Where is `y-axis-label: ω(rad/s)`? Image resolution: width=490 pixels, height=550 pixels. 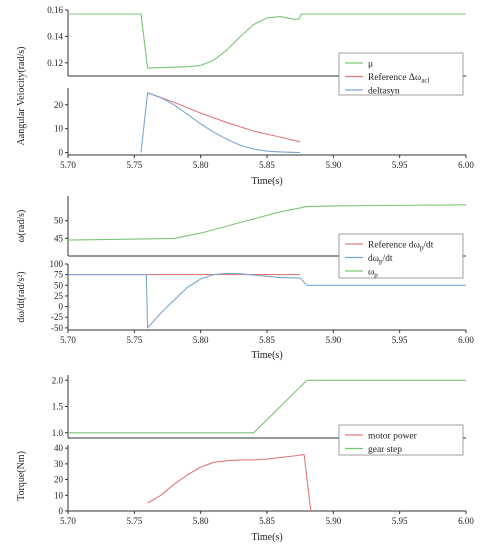
y-axis-label: ω(rad/s) is located at coordinates (21, 226).